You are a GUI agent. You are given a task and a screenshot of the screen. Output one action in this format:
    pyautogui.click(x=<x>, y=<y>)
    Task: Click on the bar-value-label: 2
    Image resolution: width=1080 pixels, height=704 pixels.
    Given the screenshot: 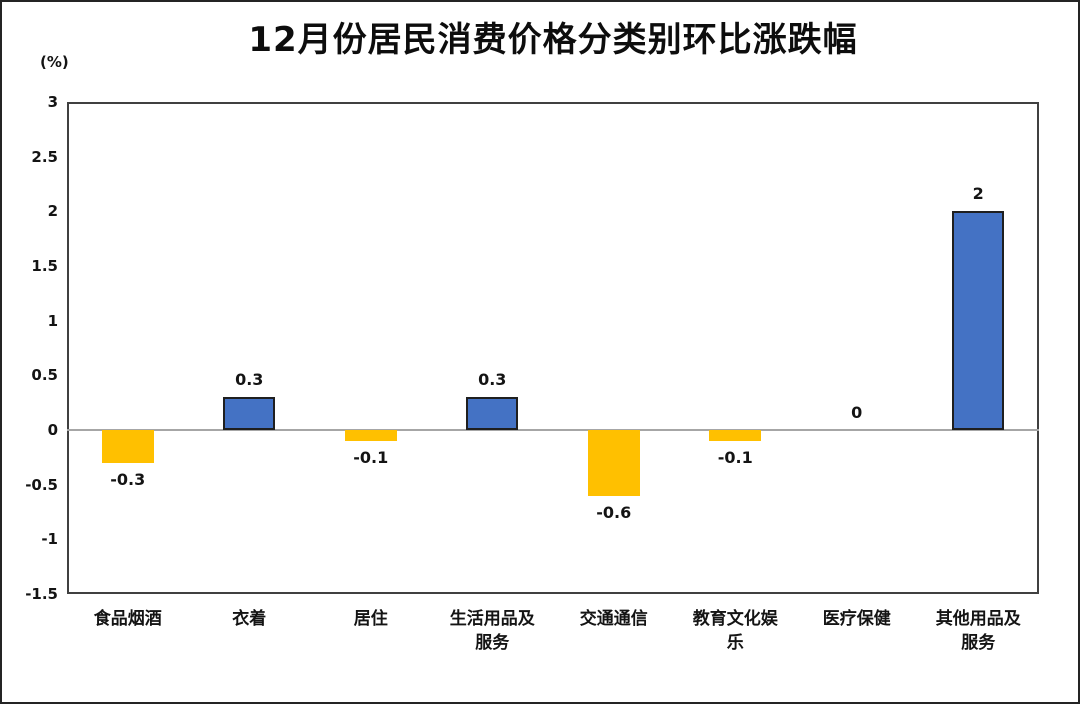 What is the action you would take?
    pyautogui.click(x=978, y=194)
    